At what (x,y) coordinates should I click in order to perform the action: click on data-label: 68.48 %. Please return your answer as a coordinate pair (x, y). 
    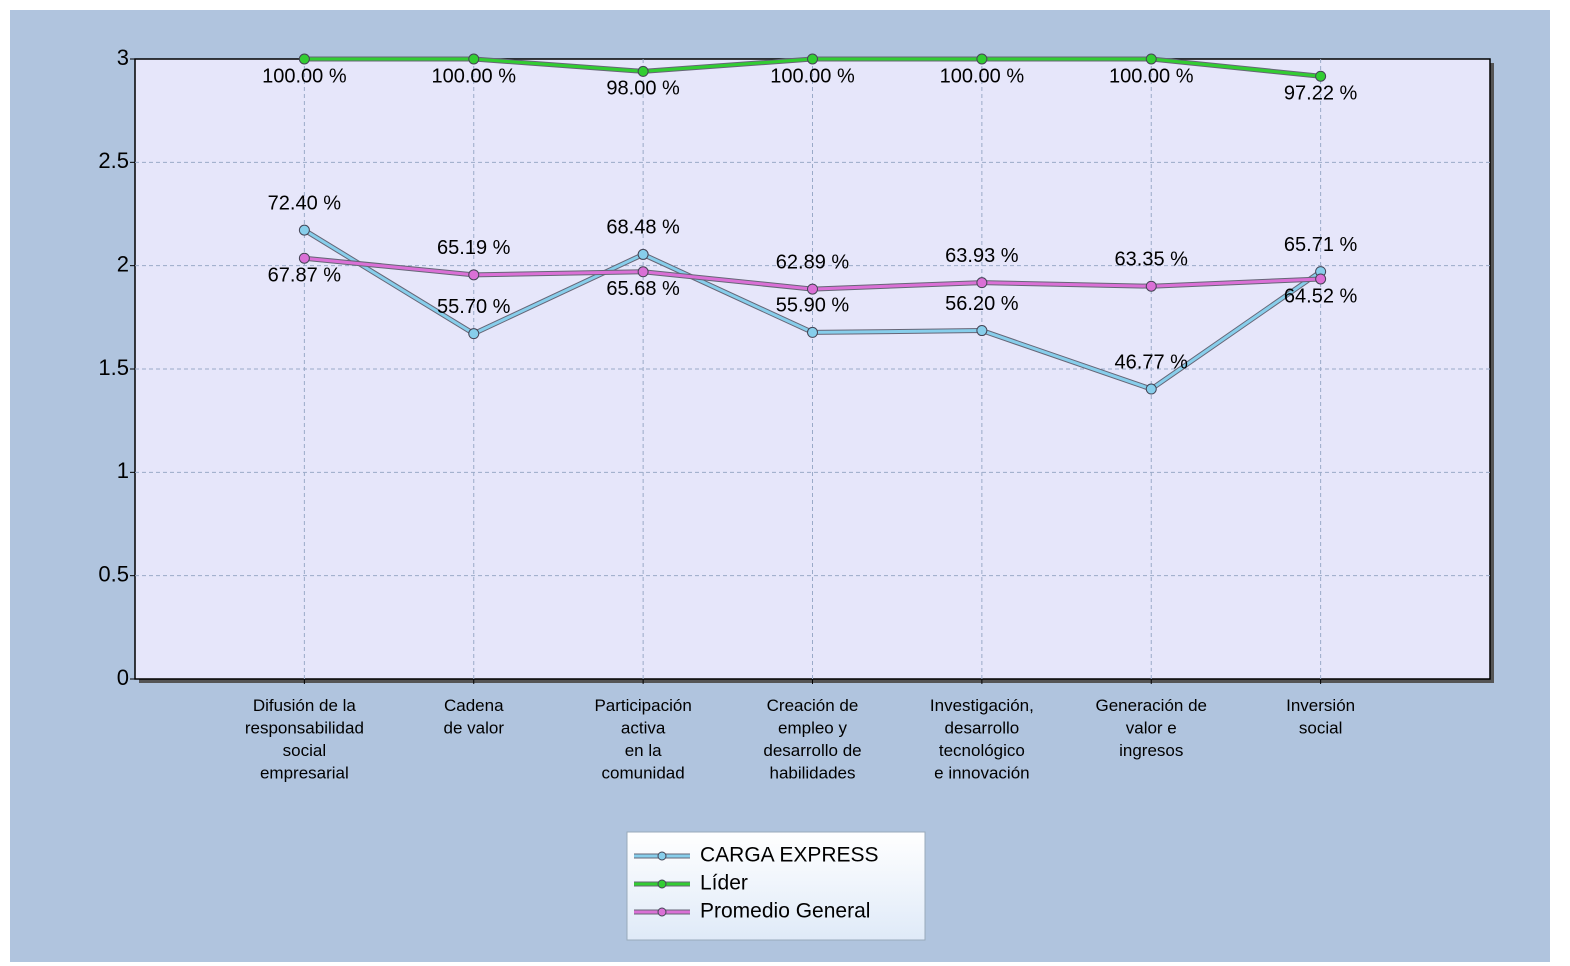
    Looking at the image, I should click on (643, 228).